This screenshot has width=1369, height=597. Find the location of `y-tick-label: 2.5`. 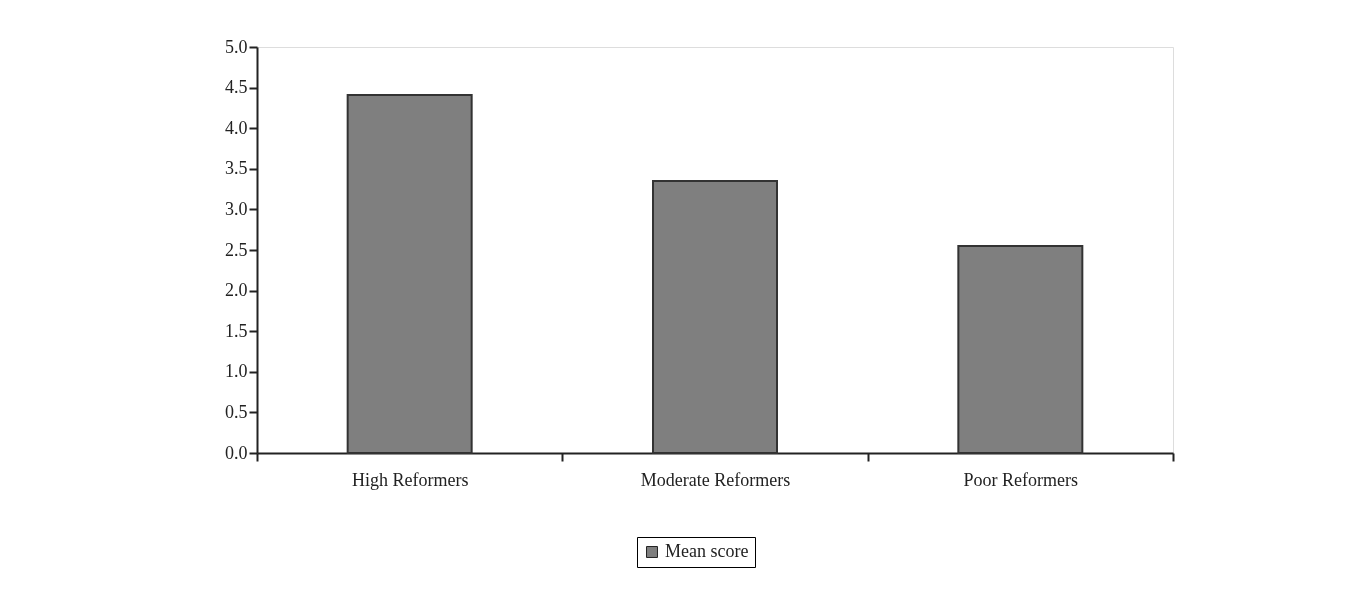

y-tick-label: 2.5 is located at coordinates (236, 249).